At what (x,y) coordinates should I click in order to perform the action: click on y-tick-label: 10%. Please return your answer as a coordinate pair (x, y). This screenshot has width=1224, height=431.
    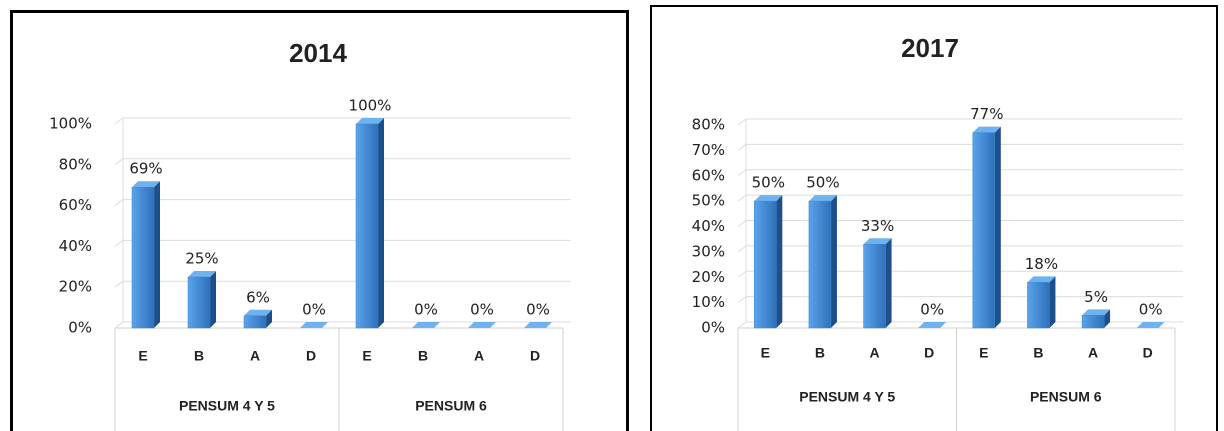
    Looking at the image, I should click on (708, 302).